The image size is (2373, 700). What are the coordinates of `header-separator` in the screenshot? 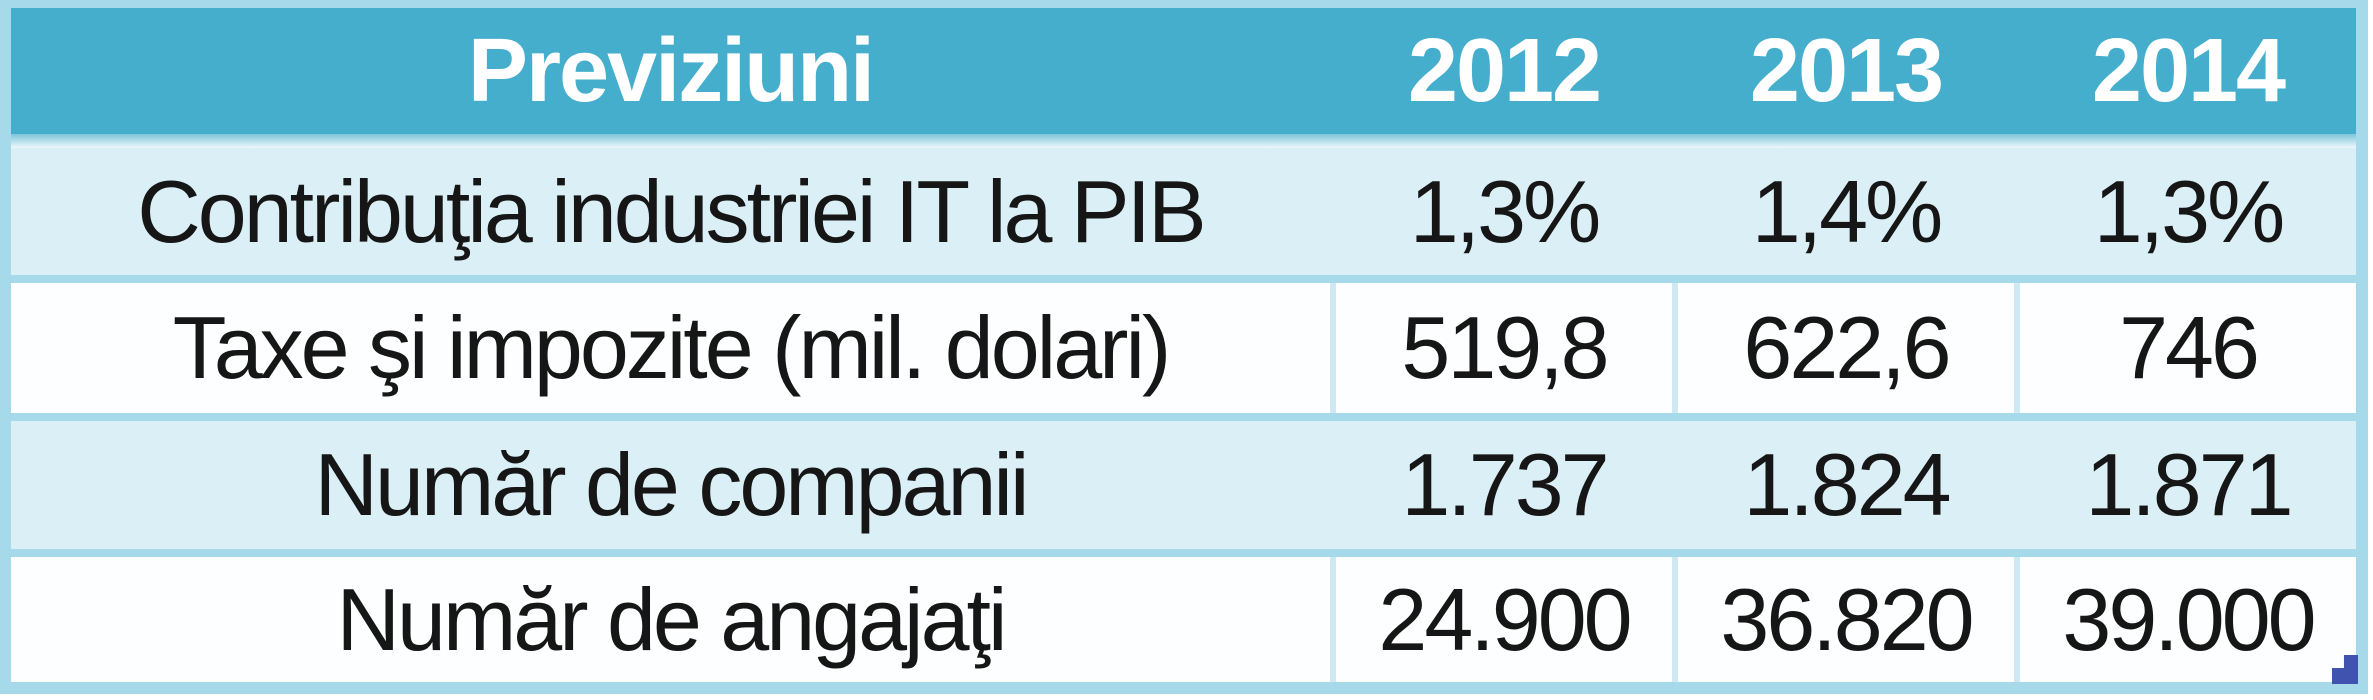 It's located at (1183, 141).